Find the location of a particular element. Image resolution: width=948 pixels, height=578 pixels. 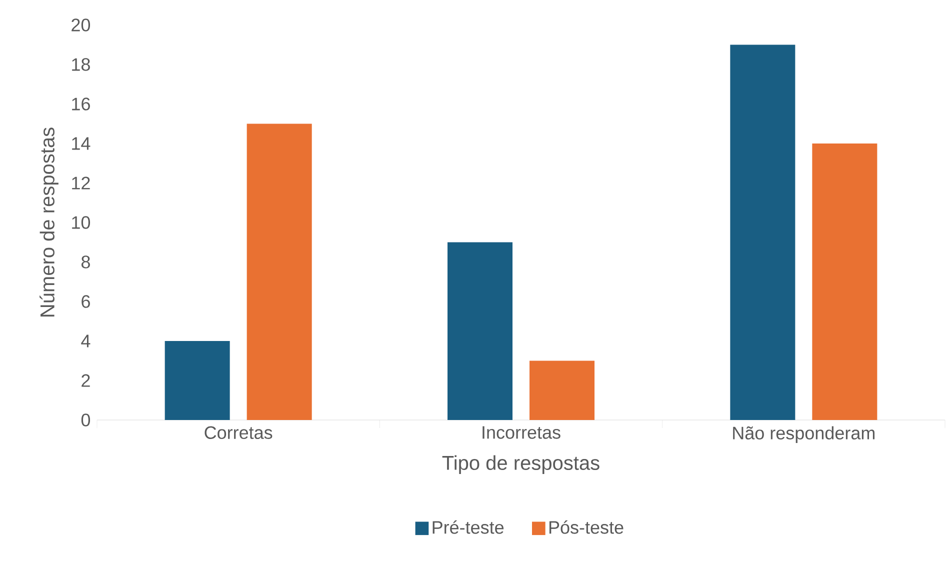

y-tick-label: 12 is located at coordinates (81, 183).